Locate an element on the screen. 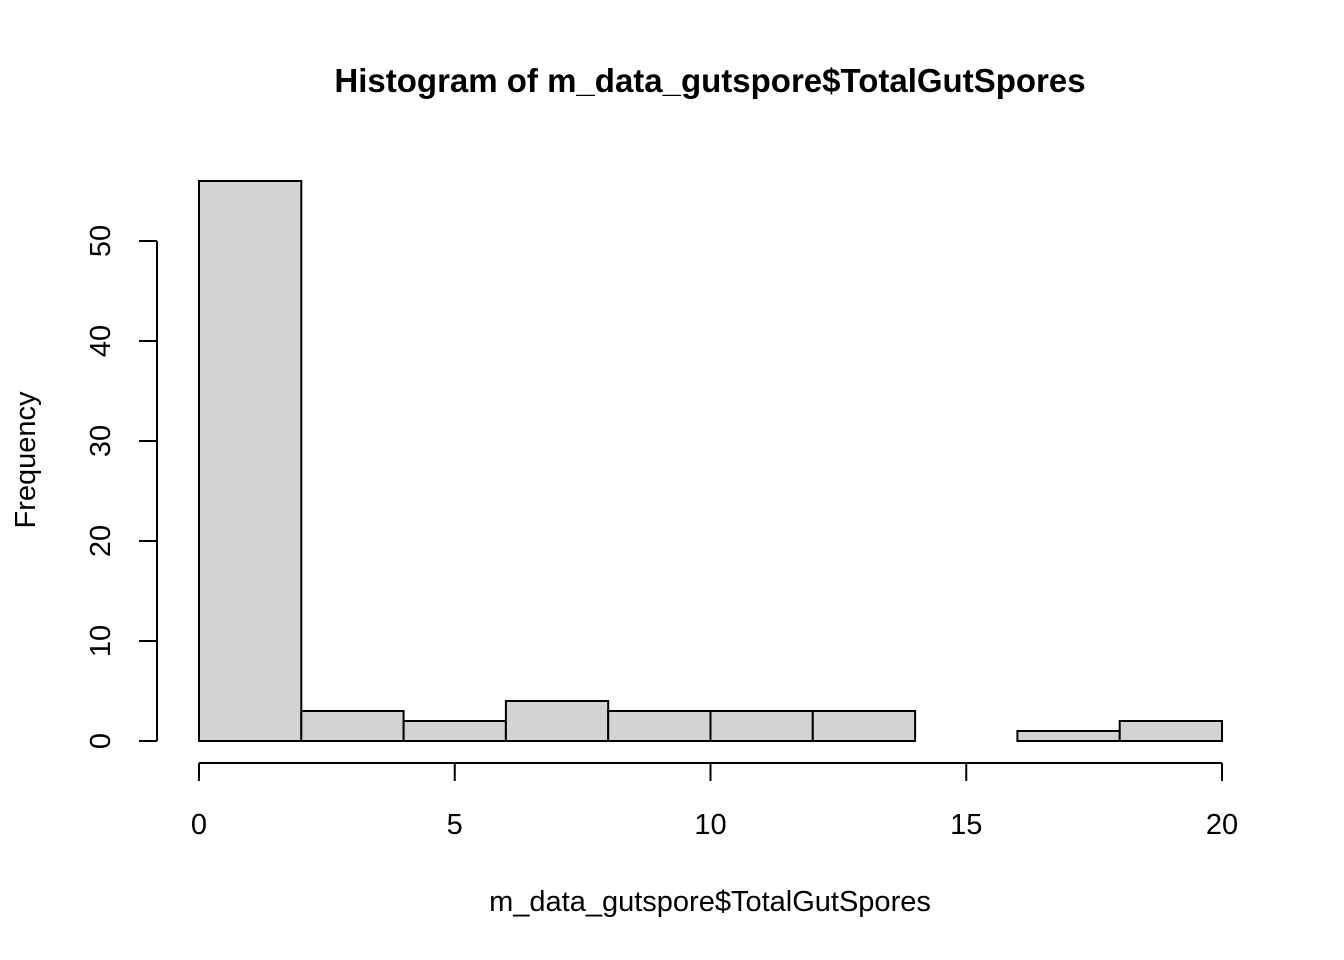  y-tick-label-4: 40 is located at coordinates (101, 341).